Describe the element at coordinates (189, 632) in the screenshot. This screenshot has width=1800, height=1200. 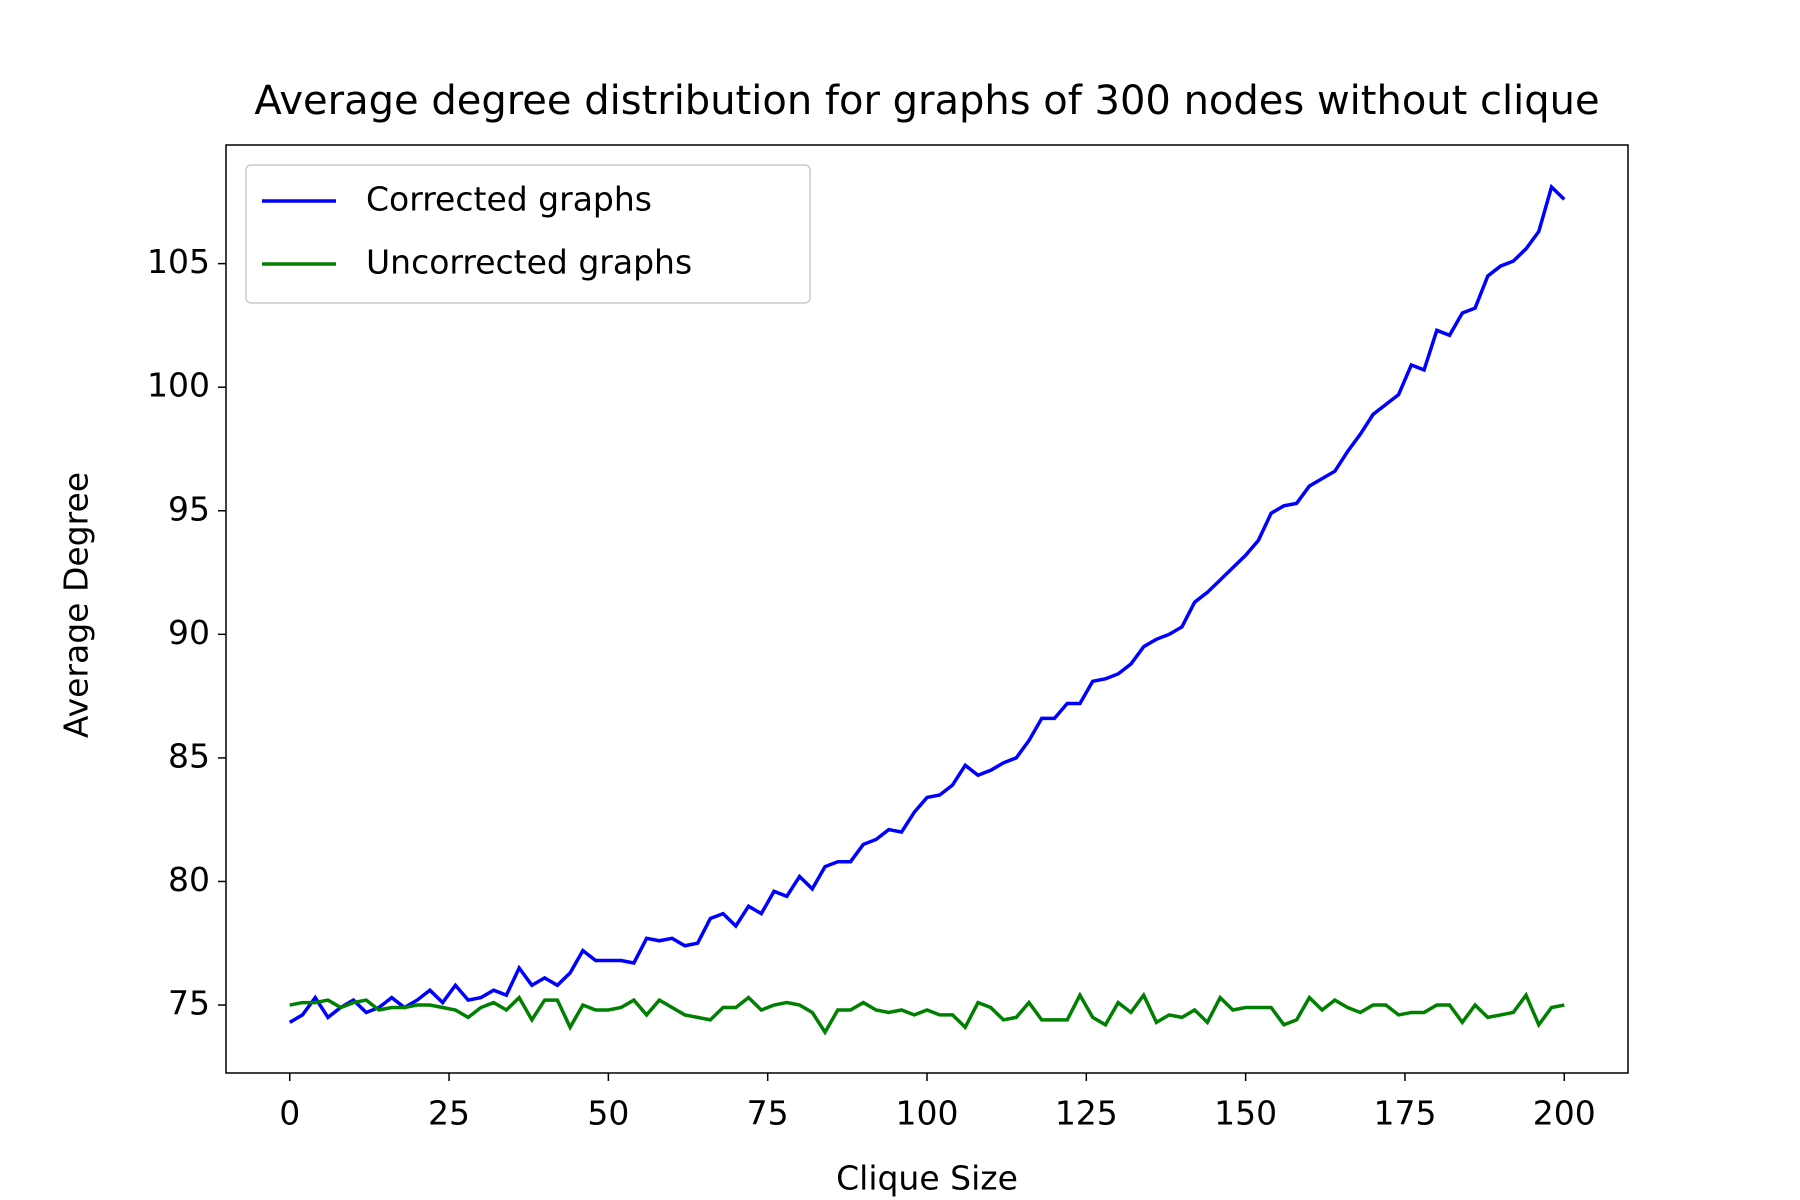
I see `y-tick-label: 90` at that location.